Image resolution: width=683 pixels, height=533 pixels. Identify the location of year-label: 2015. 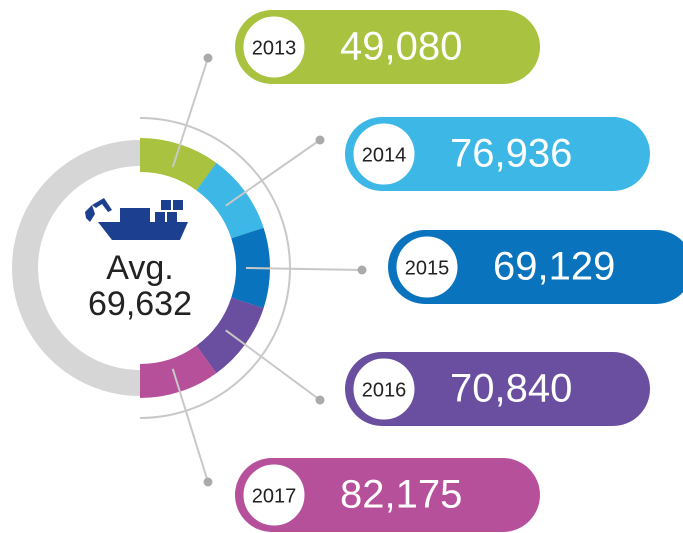
(427, 268).